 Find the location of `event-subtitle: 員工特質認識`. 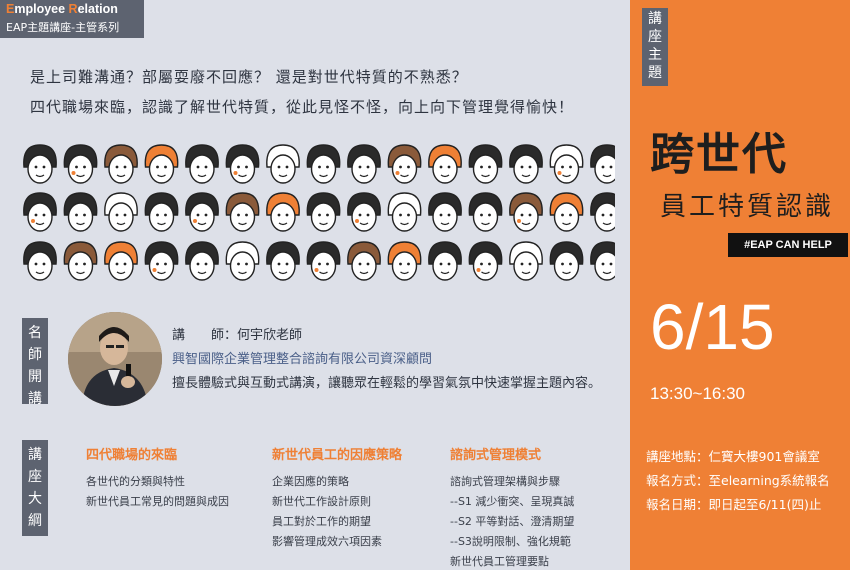

event-subtitle: 員工特質認識 is located at coordinates (747, 207).